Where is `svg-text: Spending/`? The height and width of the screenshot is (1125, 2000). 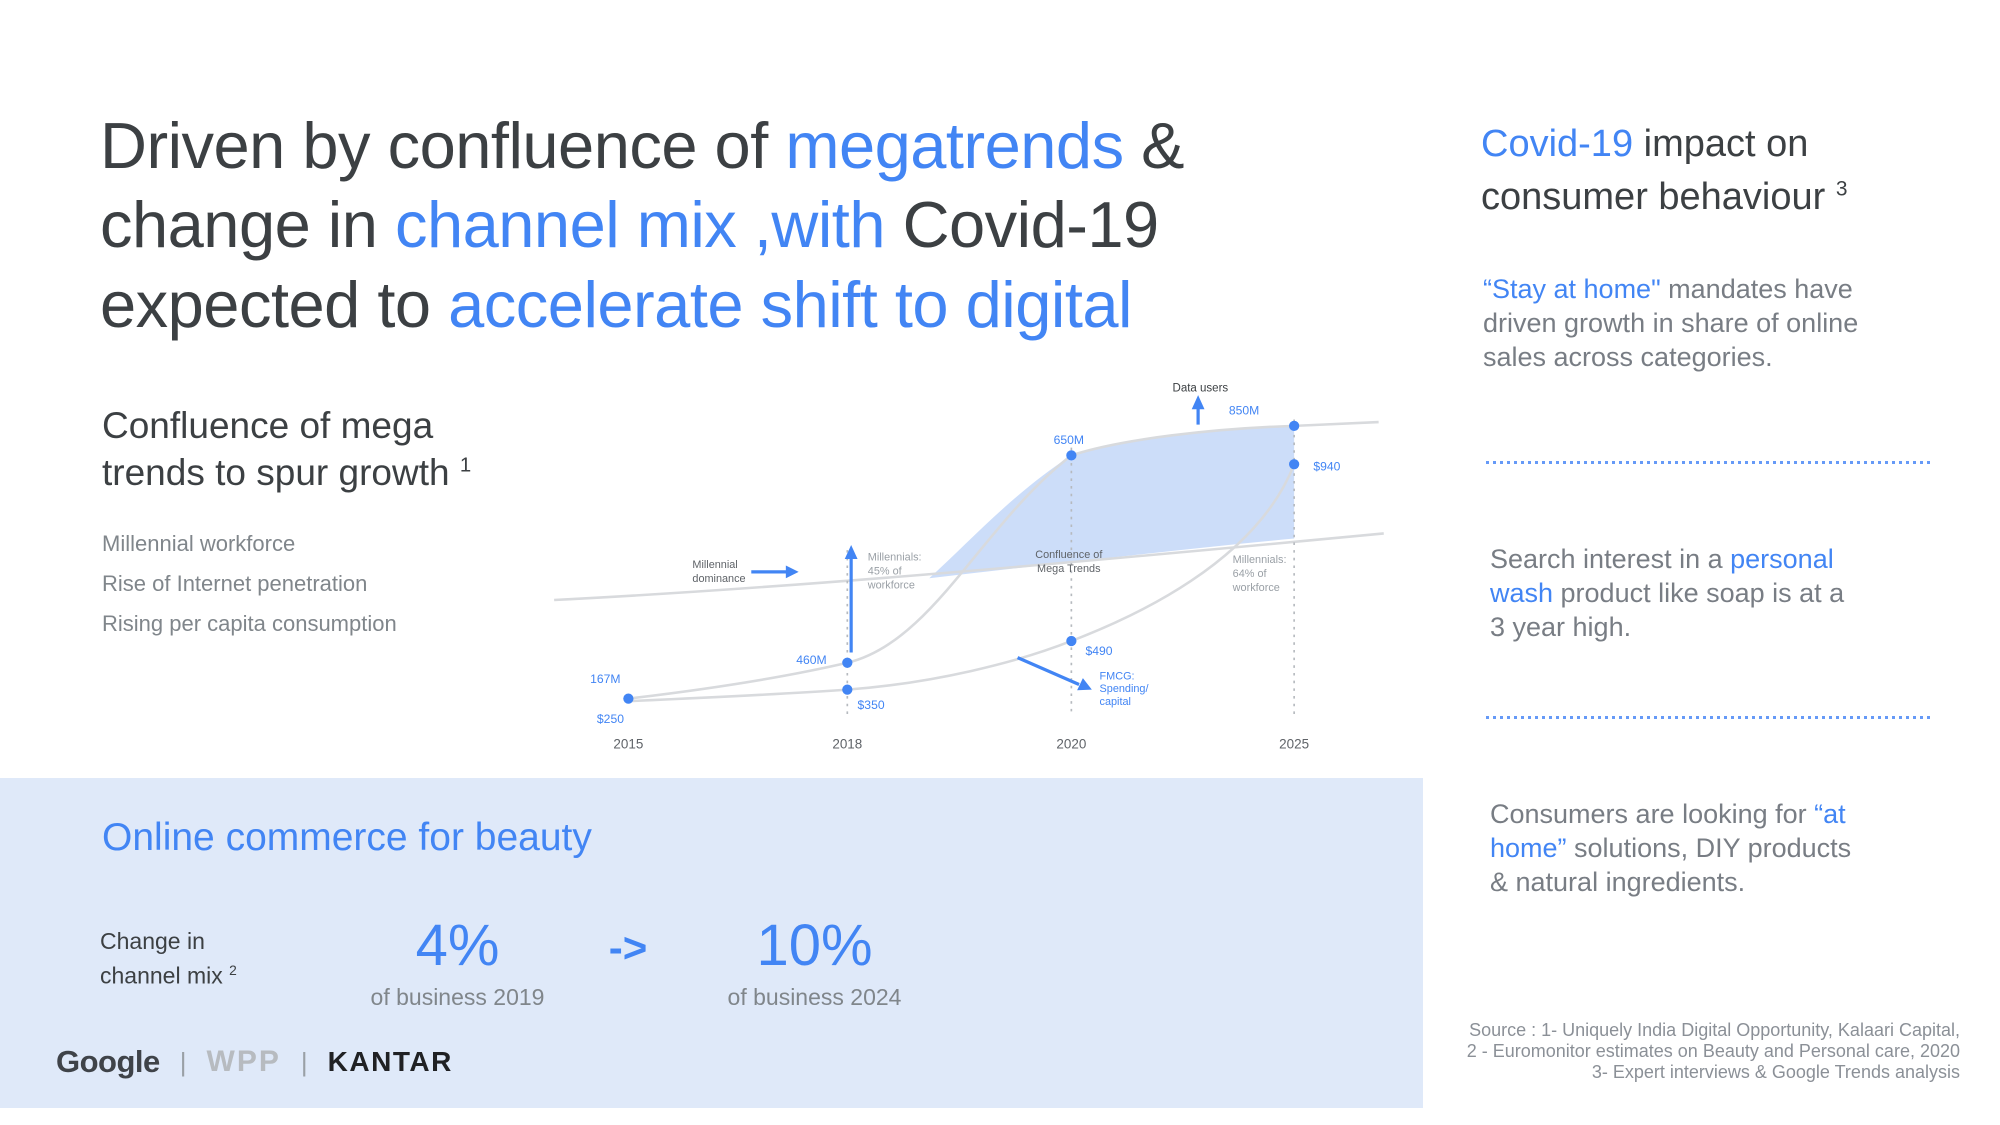
svg-text: Spending/ is located at coordinates (1125, 689).